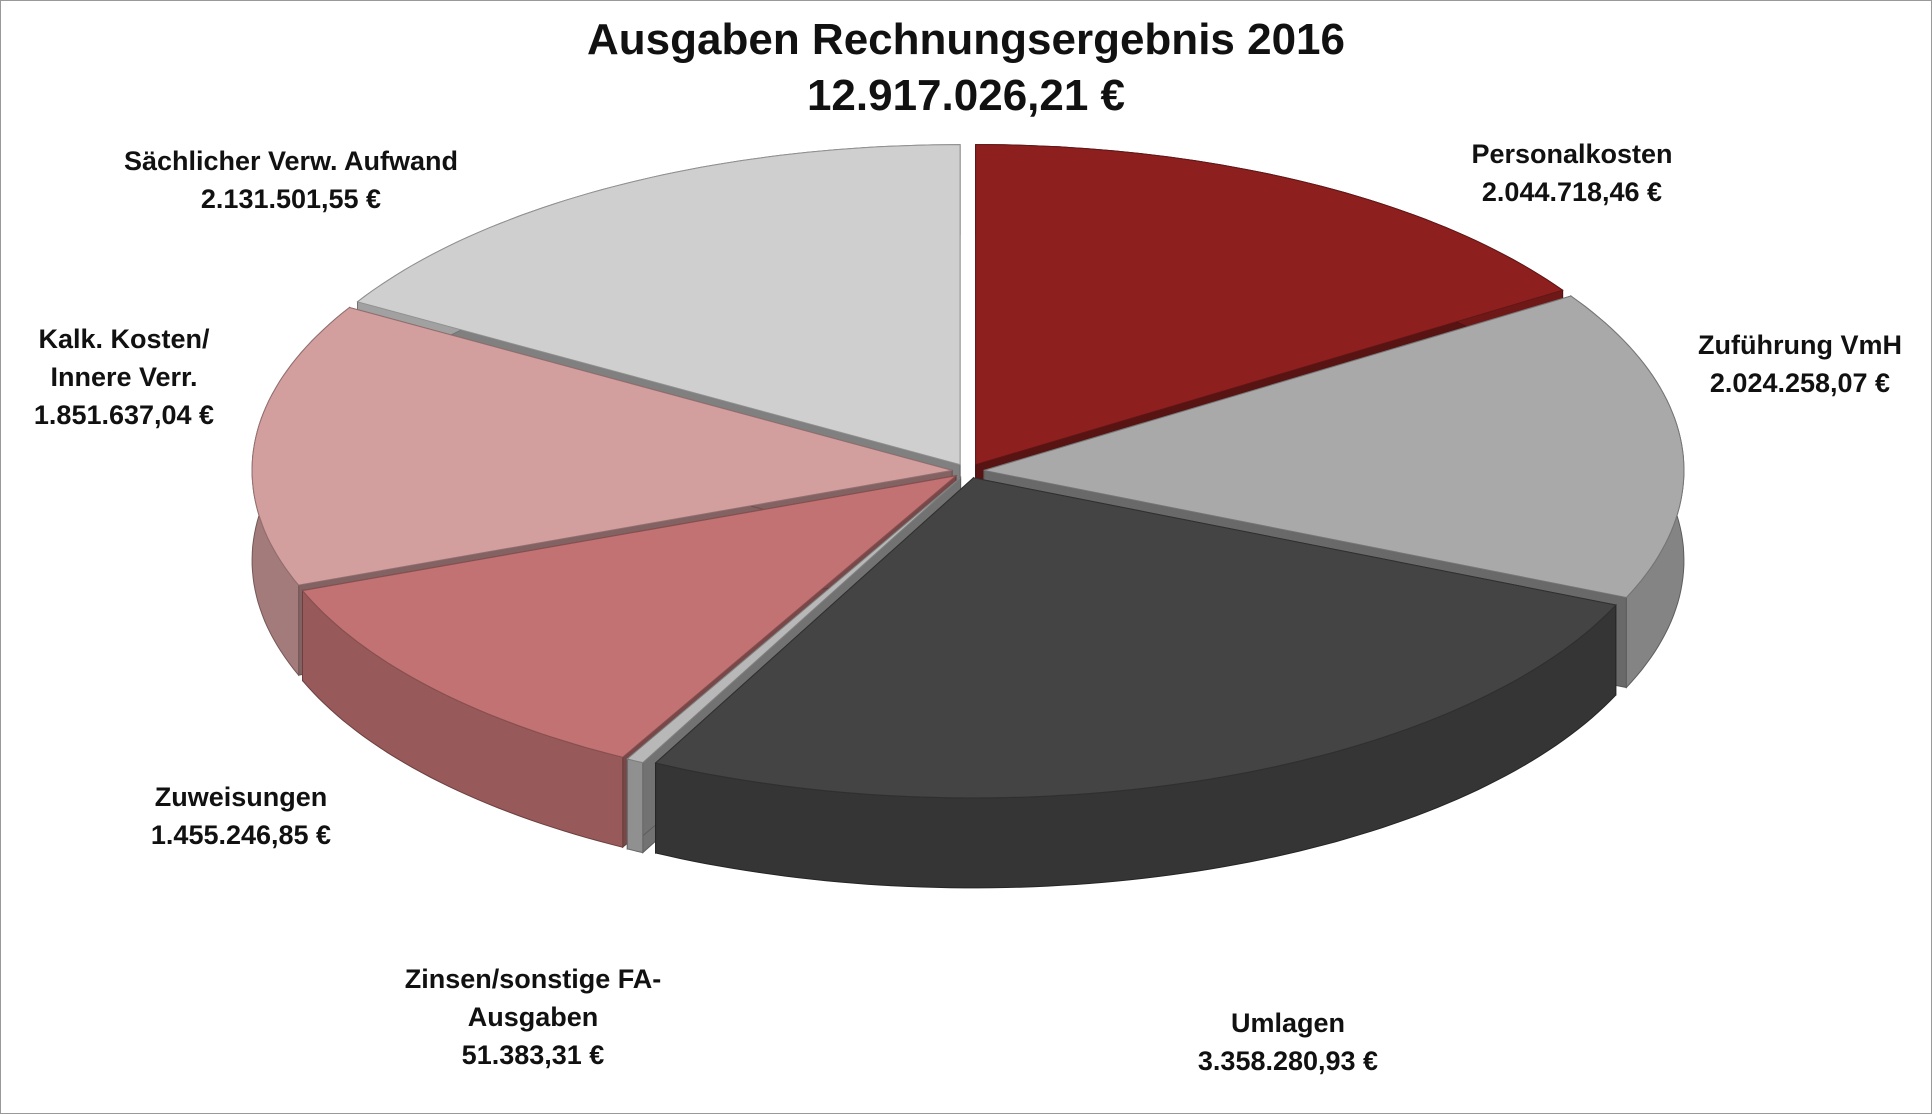 Image resolution: width=1932 pixels, height=1114 pixels. Describe the element at coordinates (966, 39) in the screenshot. I see `chart-title: Ausgaben Rechnungsergebnis 2016` at that location.